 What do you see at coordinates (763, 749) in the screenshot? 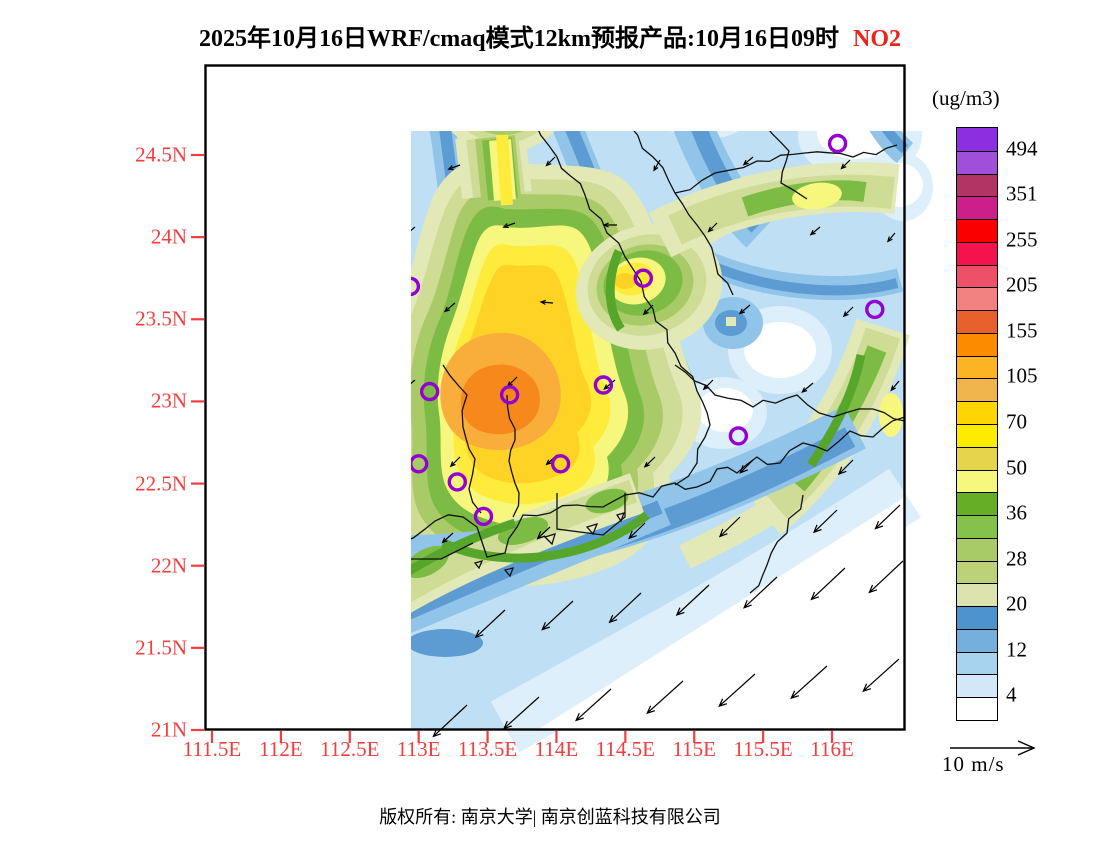
I see `lon-tick-label: 115.5E` at bounding box center [763, 749].